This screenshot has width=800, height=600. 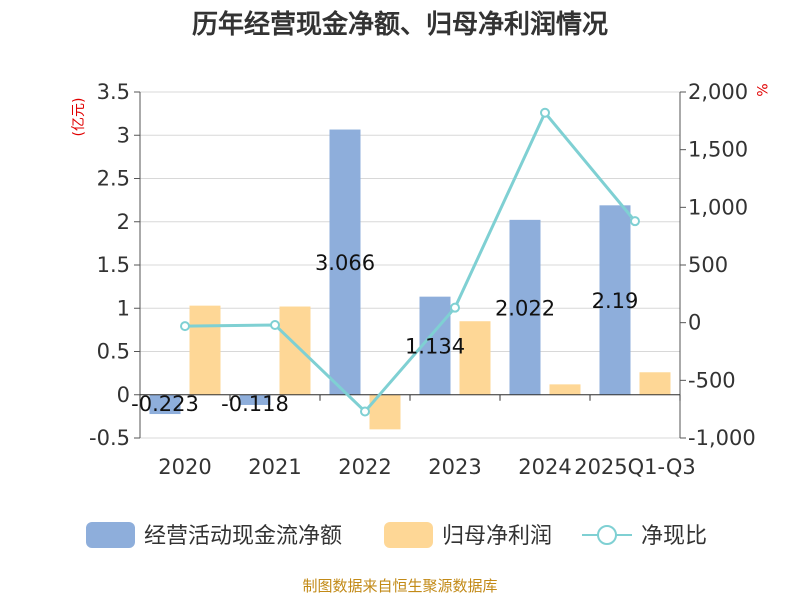 What do you see at coordinates (123, 222) in the screenshot?
I see `left-tick-label: 2` at bounding box center [123, 222].